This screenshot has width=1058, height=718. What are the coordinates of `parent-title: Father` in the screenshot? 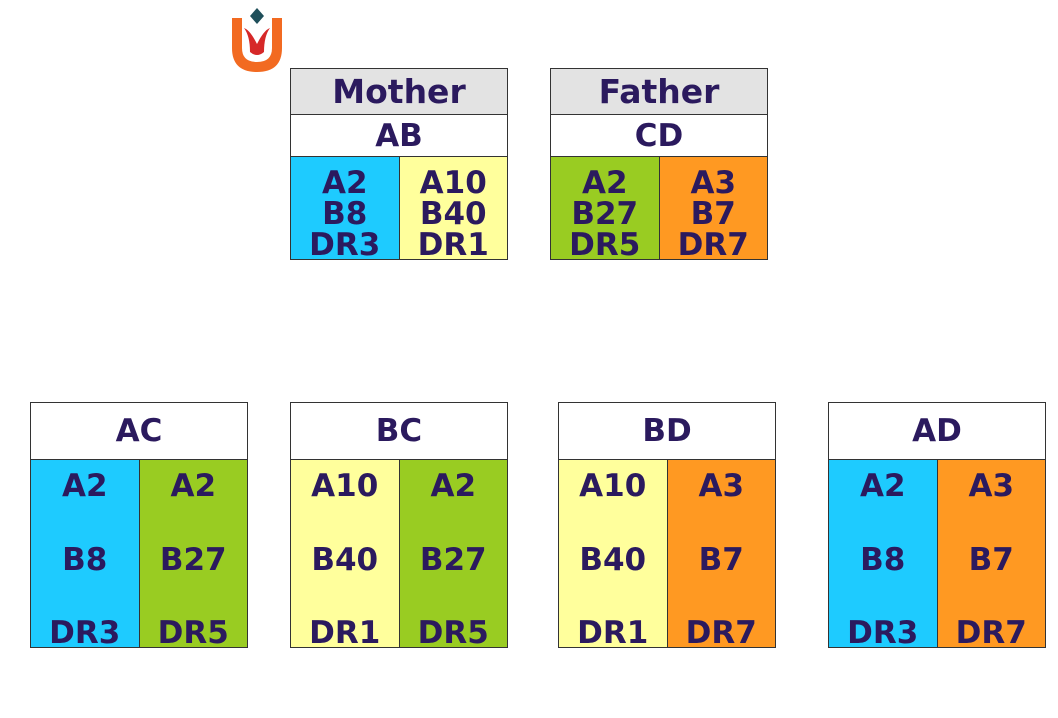 It's located at (659, 92).